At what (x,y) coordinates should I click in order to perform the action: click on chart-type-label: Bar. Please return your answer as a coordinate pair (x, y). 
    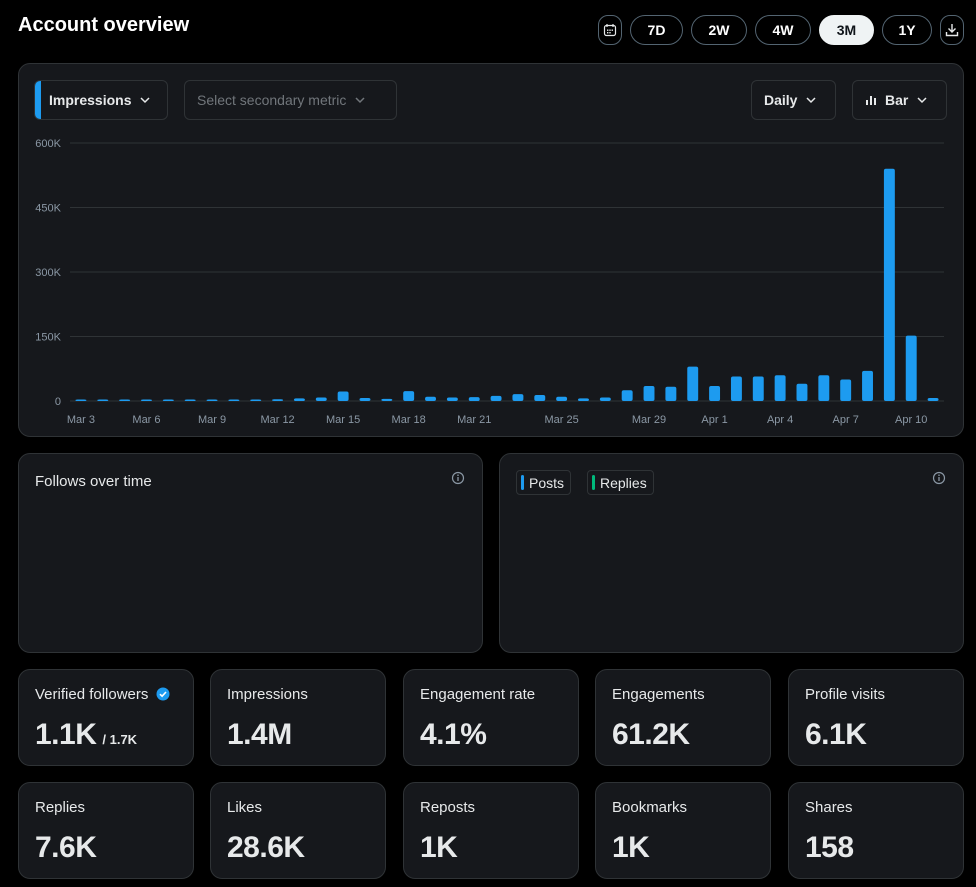
    Looking at the image, I should click on (897, 100).